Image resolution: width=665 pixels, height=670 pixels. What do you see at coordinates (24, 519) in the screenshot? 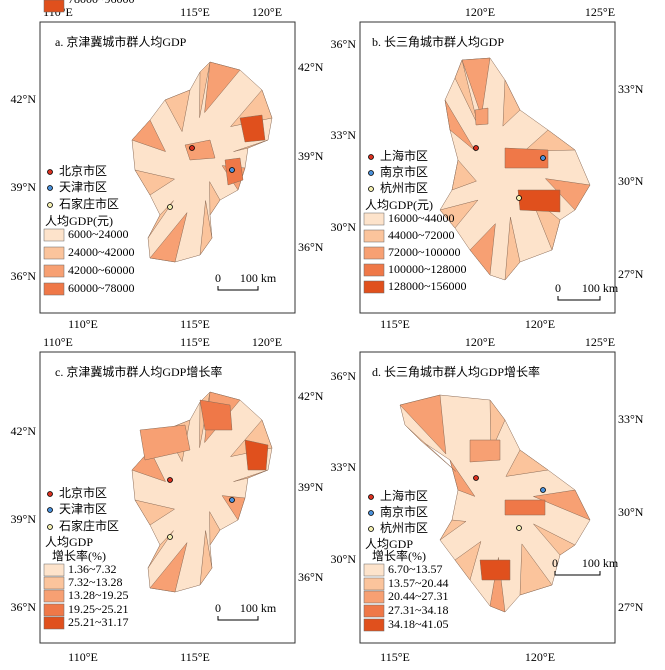
I see `lat-label: 39°N` at bounding box center [24, 519].